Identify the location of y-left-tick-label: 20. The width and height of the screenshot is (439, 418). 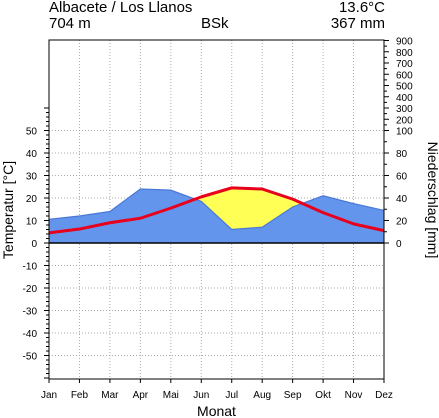
(32, 199).